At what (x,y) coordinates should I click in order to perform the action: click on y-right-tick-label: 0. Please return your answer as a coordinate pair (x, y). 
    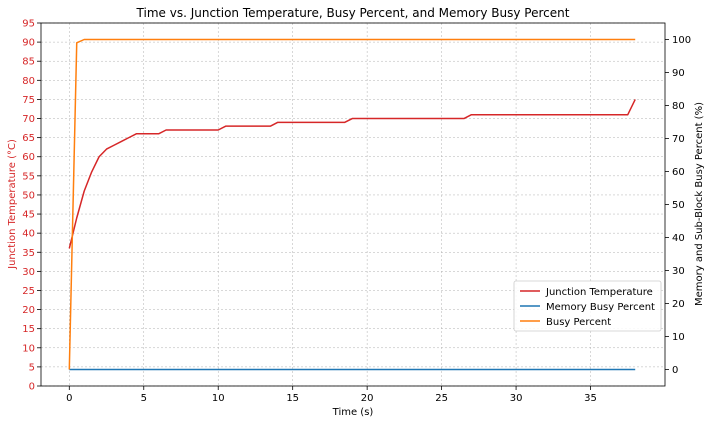
    Looking at the image, I should click on (675, 370).